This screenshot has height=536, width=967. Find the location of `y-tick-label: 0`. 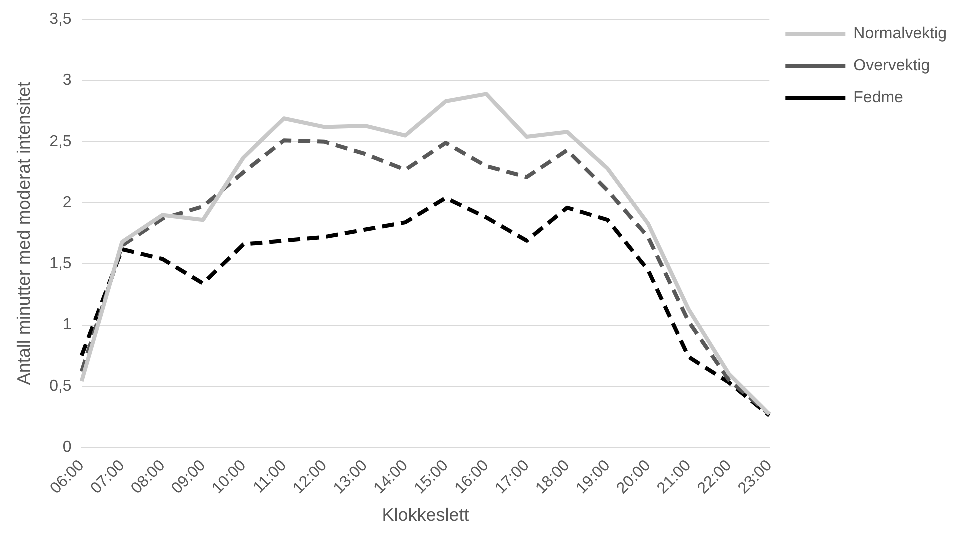

y-tick-label: 0 is located at coordinates (67, 447).